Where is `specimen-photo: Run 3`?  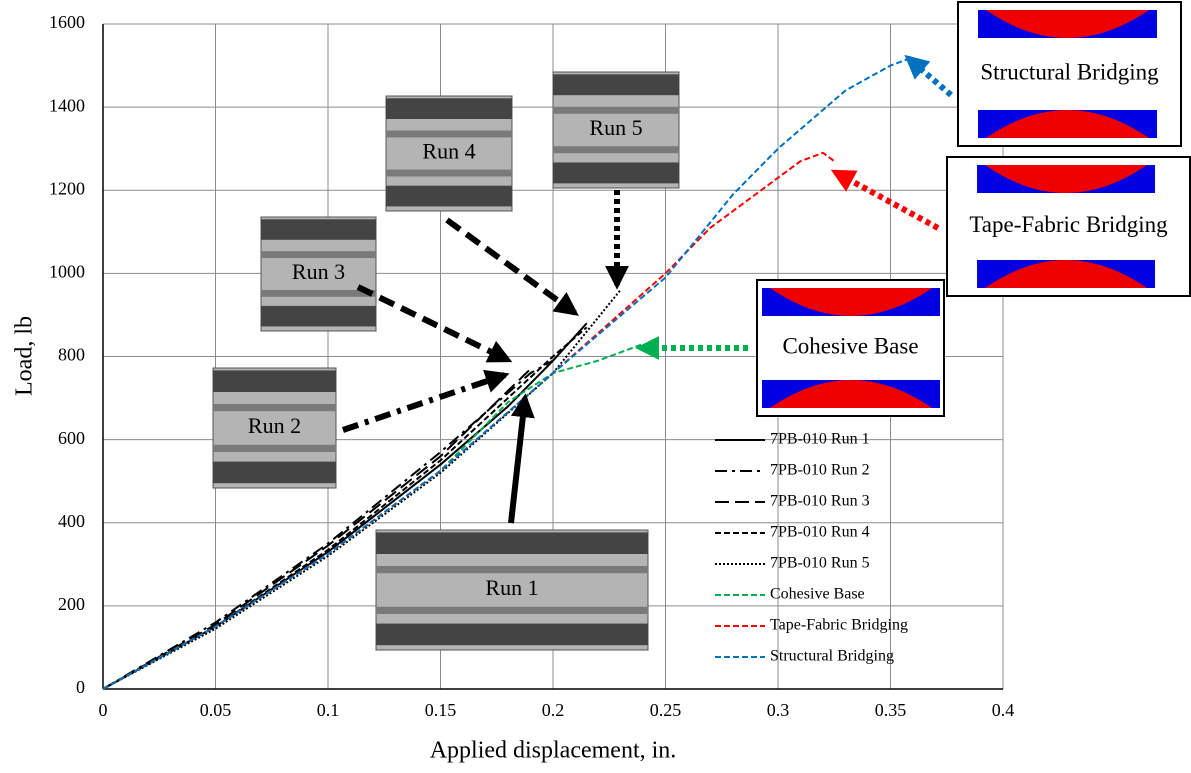
specimen-photo: Run 3 is located at coordinates (318, 274).